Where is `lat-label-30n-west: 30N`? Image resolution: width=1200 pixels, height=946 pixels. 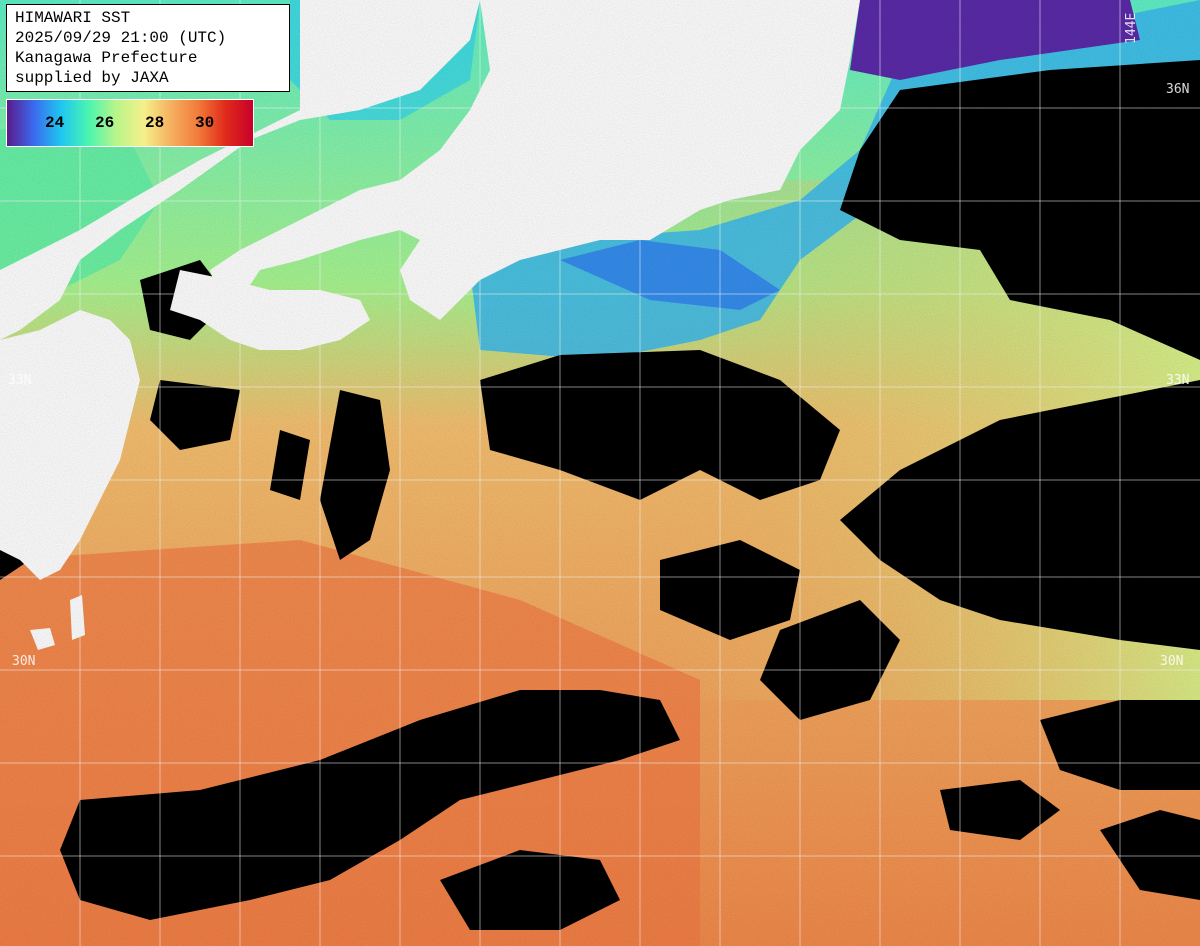
lat-label-30n-west: 30N is located at coordinates (24, 661).